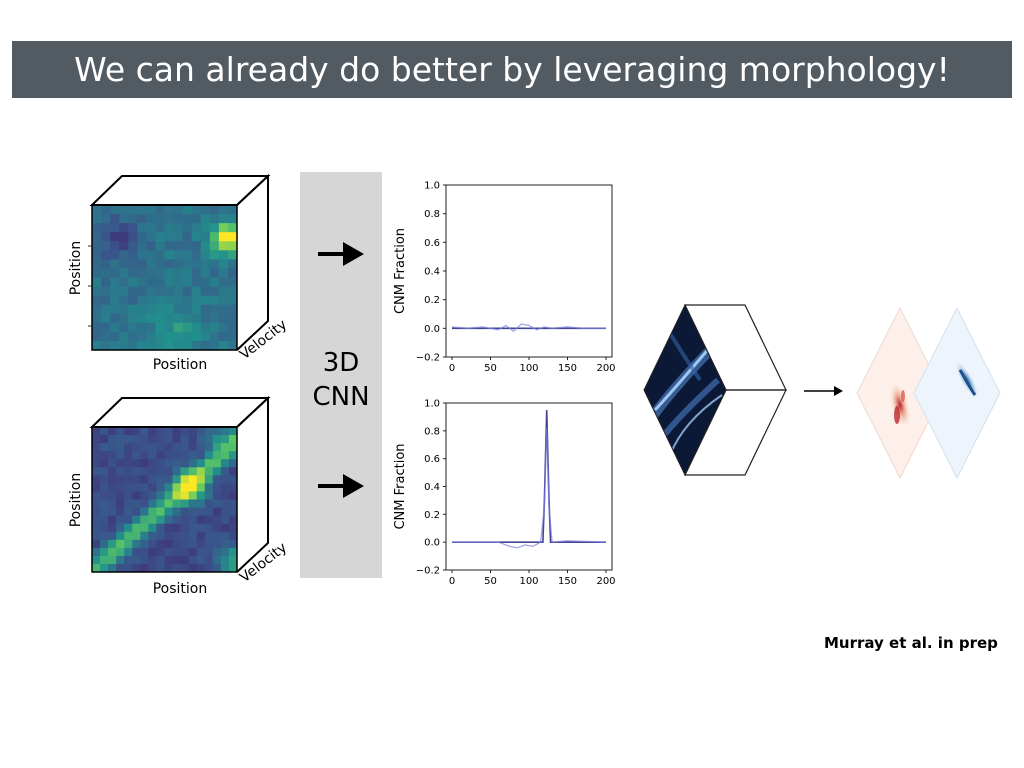  I want to click on cube-bottom, so click(180, 484).